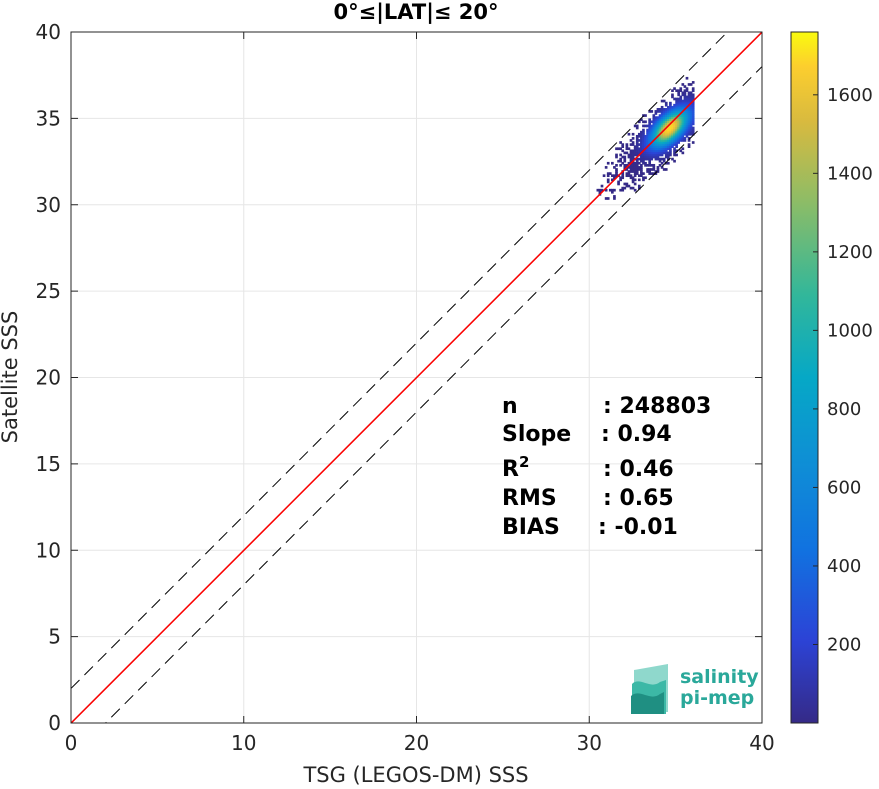  I want to click on x-tick-label: 10, so click(243, 743).